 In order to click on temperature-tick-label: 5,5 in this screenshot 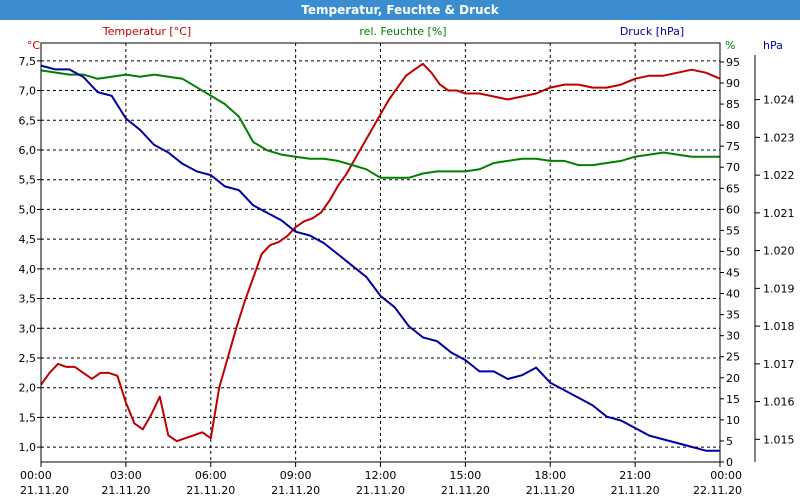, I will do `click(28, 180)`.